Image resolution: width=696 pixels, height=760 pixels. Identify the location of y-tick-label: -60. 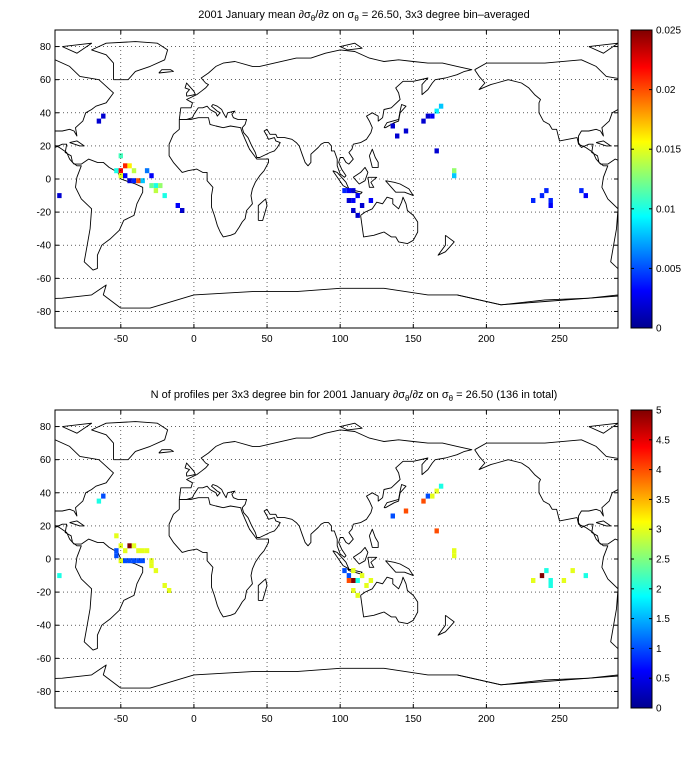
(44, 279).